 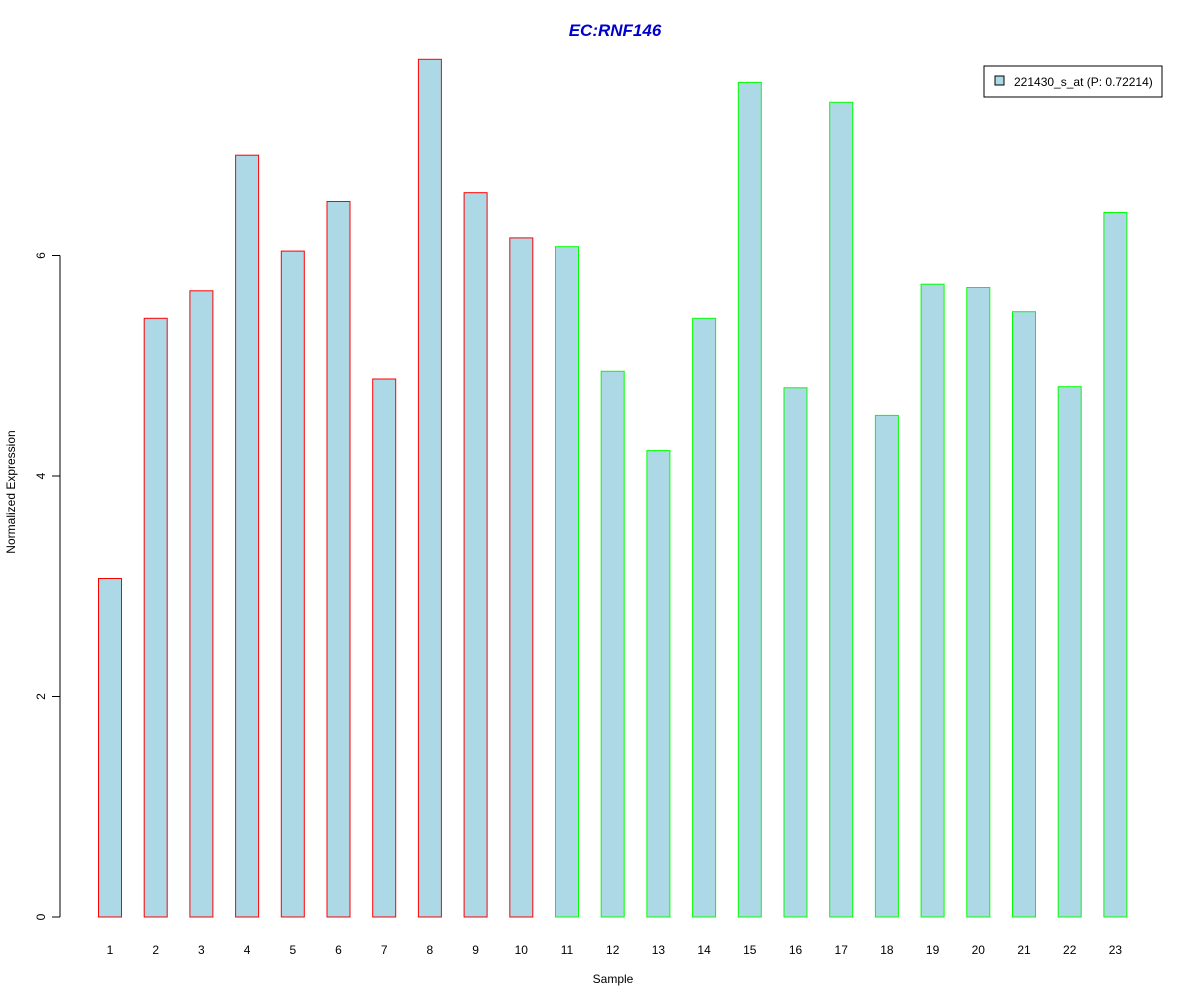 I want to click on x-tick-label: 14, so click(x=704, y=950).